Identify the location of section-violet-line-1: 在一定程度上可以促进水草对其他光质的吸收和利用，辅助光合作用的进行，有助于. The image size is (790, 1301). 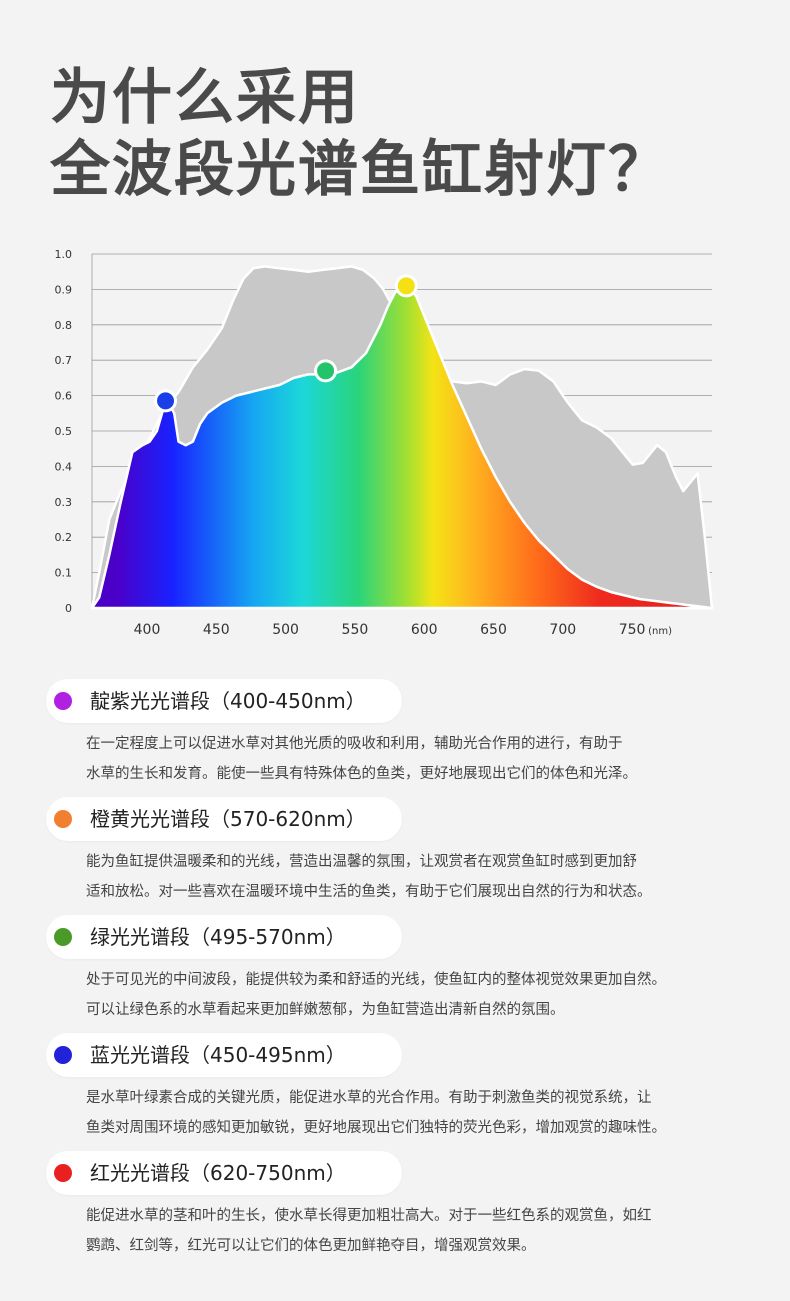
(354, 744).